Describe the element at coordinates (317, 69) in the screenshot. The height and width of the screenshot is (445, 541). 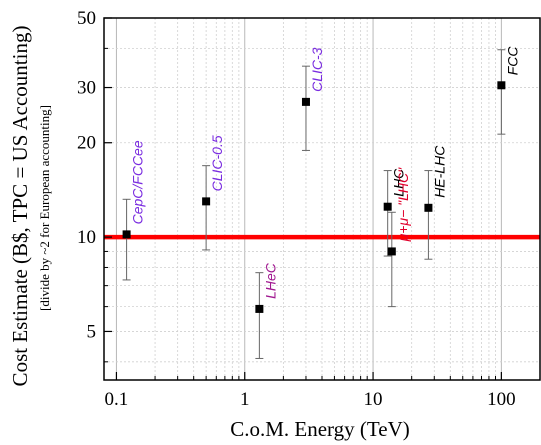
I see `point-label: CLIC-3` at that location.